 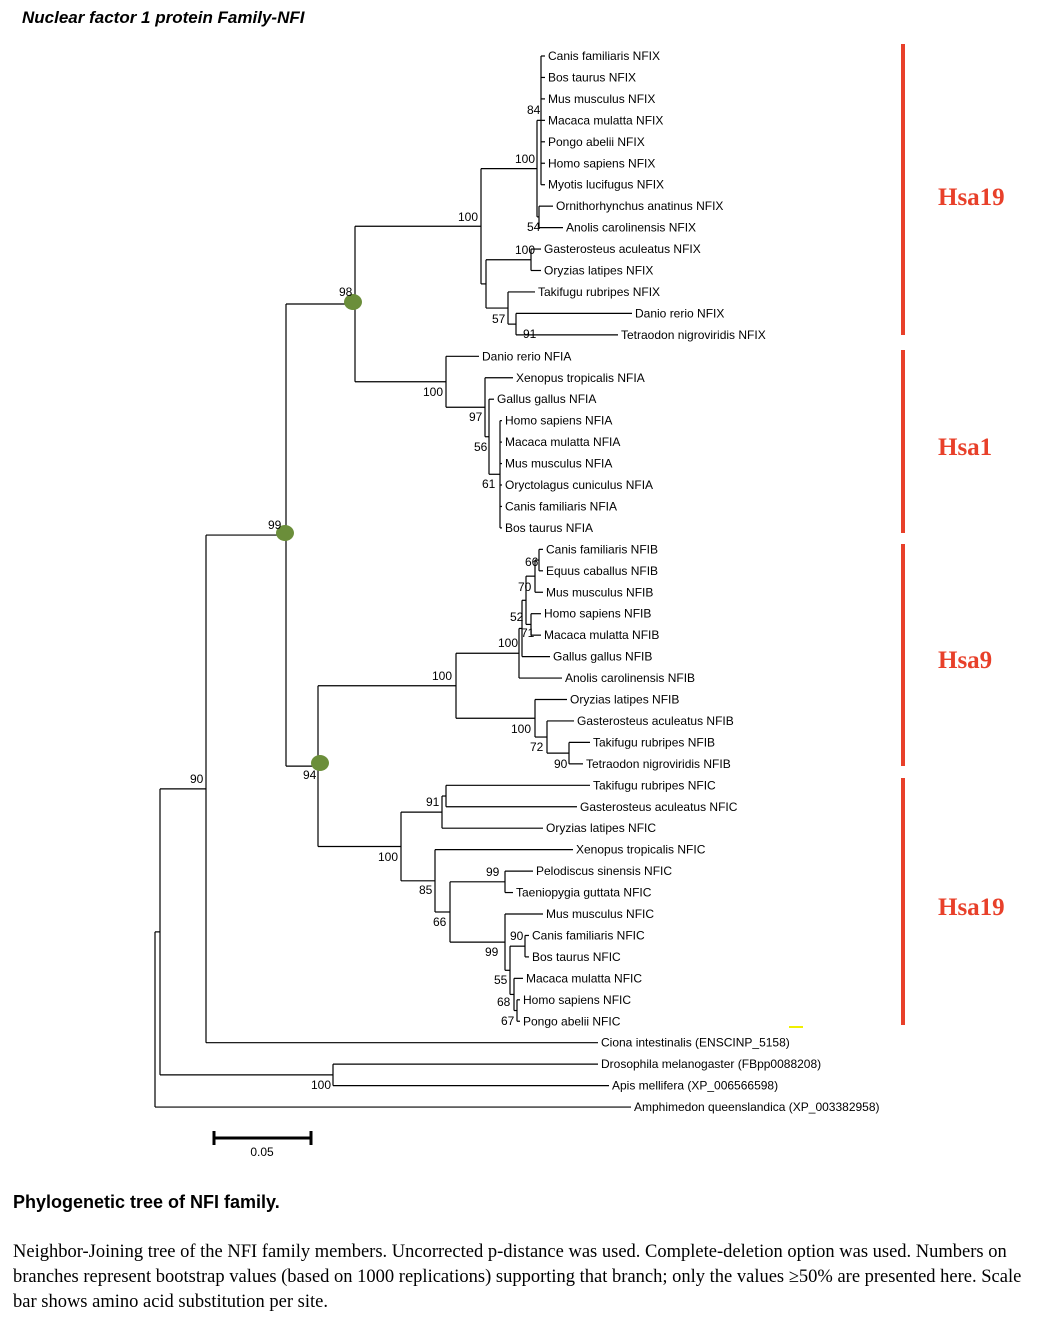 What do you see at coordinates (654, 742) in the screenshot?
I see `leaf-label: Takifugu rubripes NFIB` at bounding box center [654, 742].